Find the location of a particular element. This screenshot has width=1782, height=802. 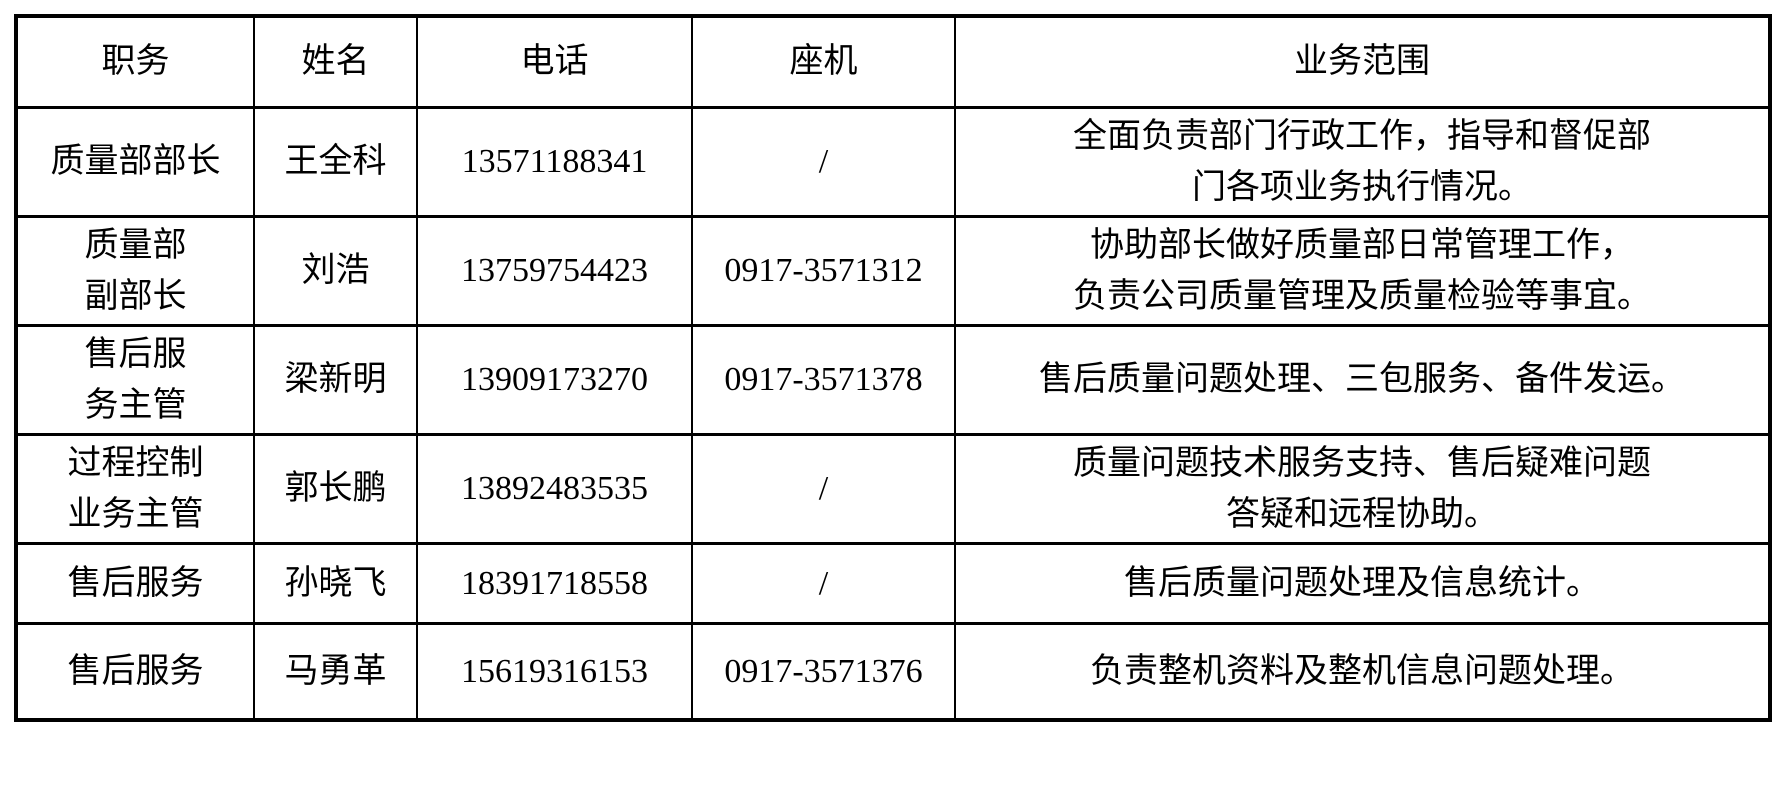

name-cell: 郭长鹏 is located at coordinates (335, 488).